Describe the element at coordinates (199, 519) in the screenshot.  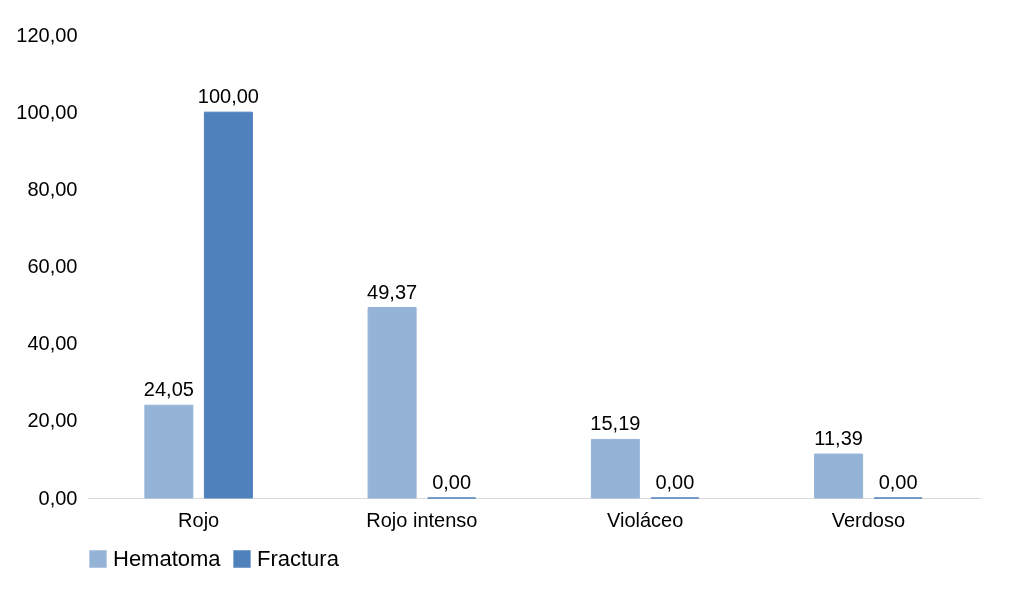
I see `x-tick-label: Rojo` at that location.